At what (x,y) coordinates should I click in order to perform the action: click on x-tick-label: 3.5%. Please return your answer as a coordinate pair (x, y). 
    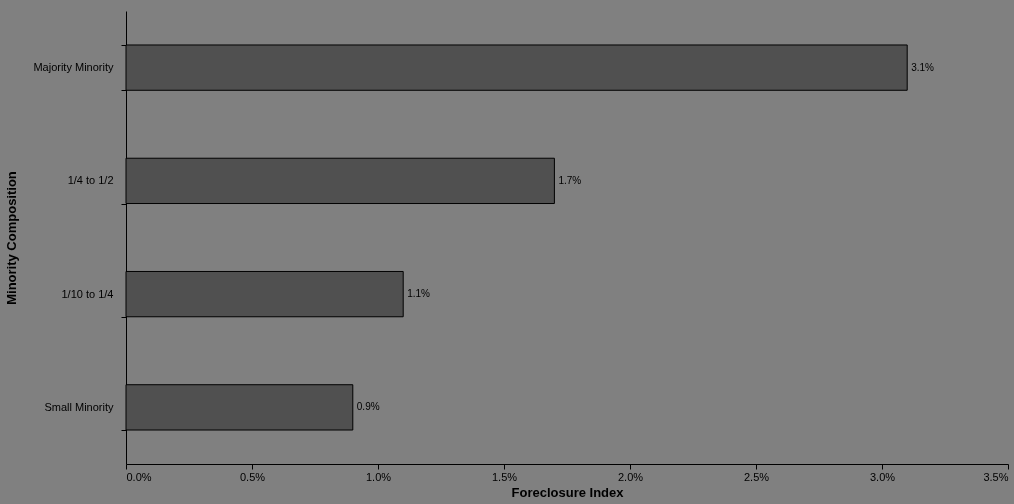
    Looking at the image, I should click on (996, 476).